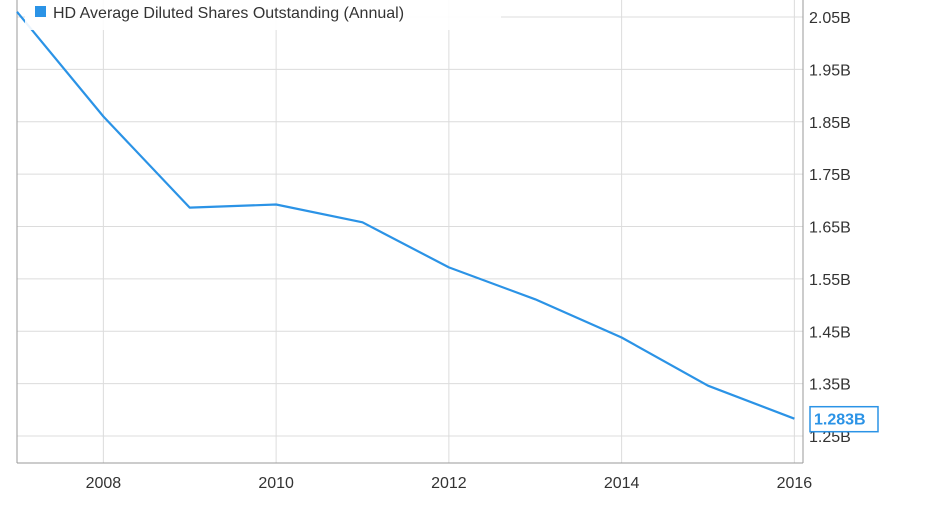  What do you see at coordinates (830, 175) in the screenshot?
I see `y-tick-label: 1.75B` at bounding box center [830, 175].